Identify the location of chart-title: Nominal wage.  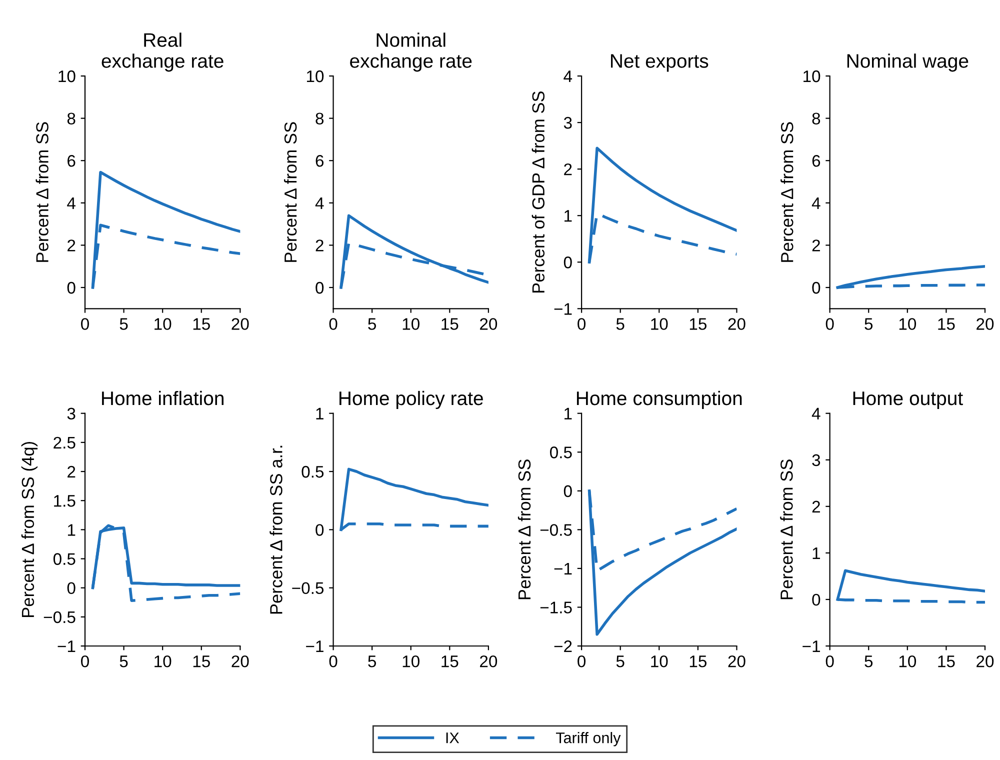
(907, 63).